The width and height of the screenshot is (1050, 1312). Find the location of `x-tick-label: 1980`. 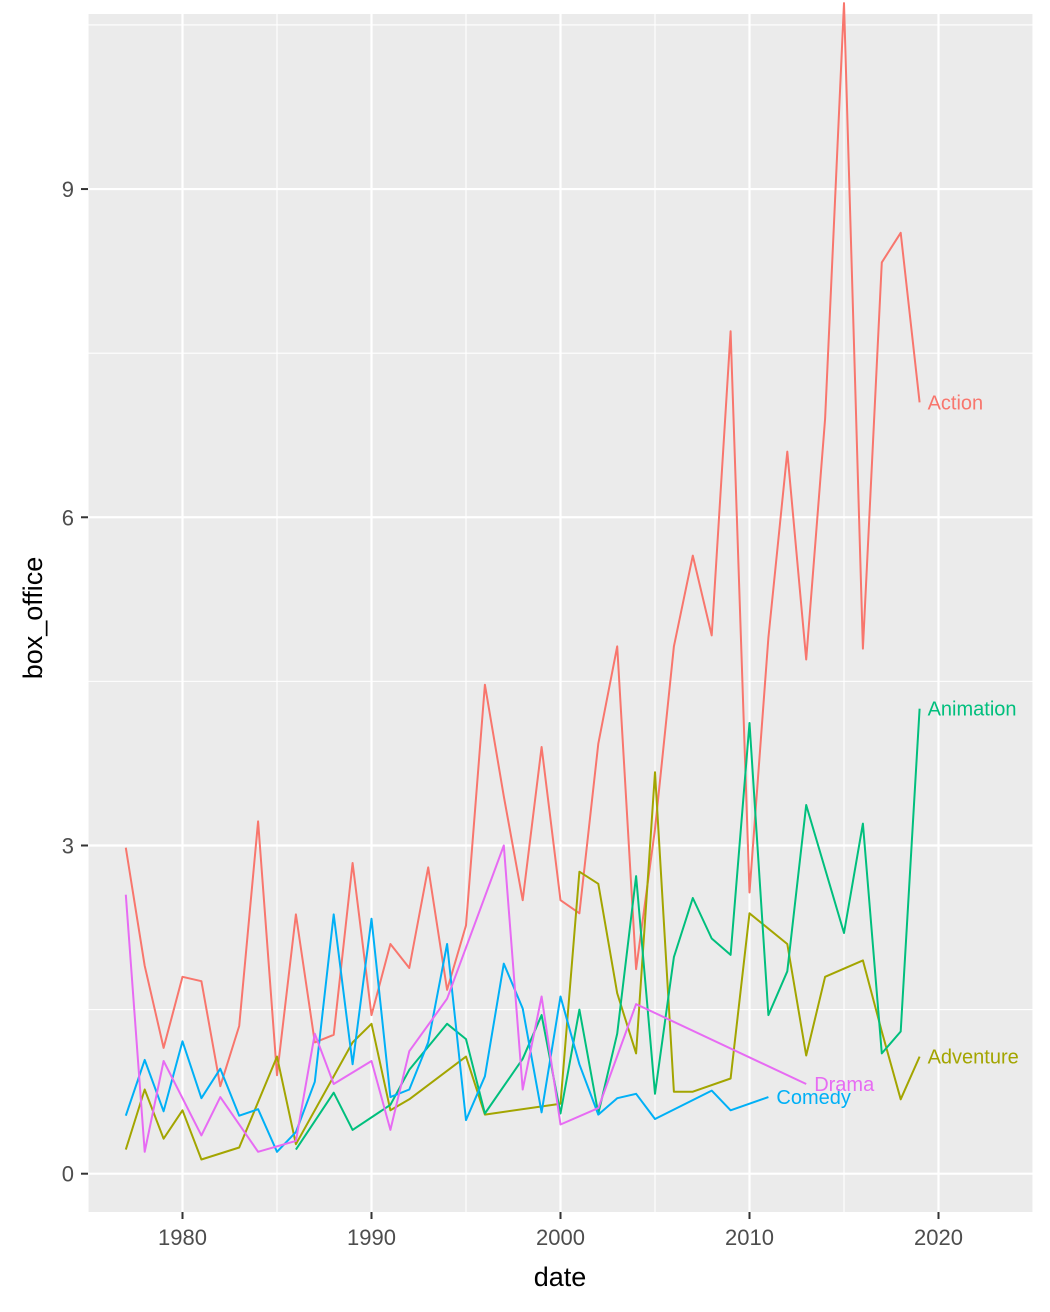

x-tick-label: 1980 is located at coordinates (182, 1237).